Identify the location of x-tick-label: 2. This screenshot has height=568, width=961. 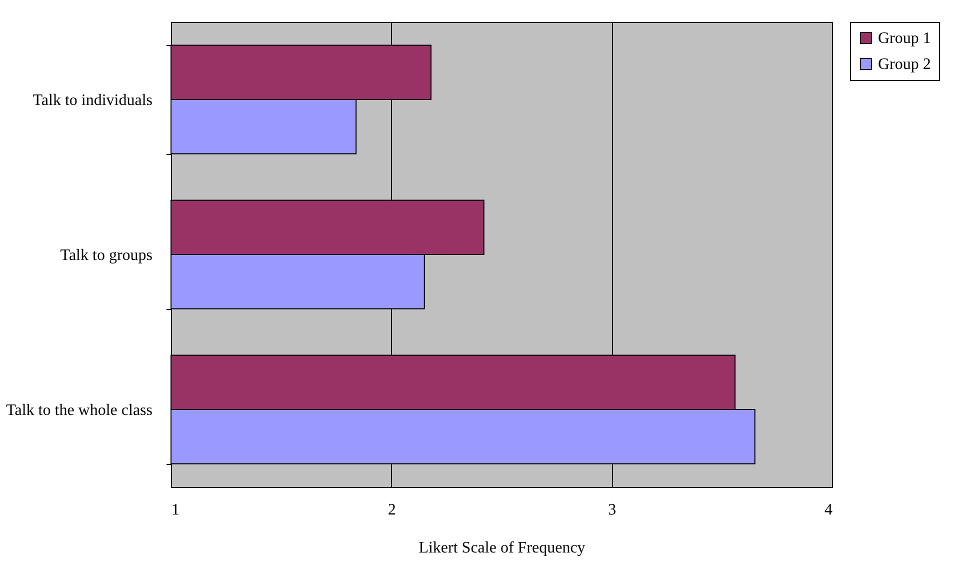
(392, 510).